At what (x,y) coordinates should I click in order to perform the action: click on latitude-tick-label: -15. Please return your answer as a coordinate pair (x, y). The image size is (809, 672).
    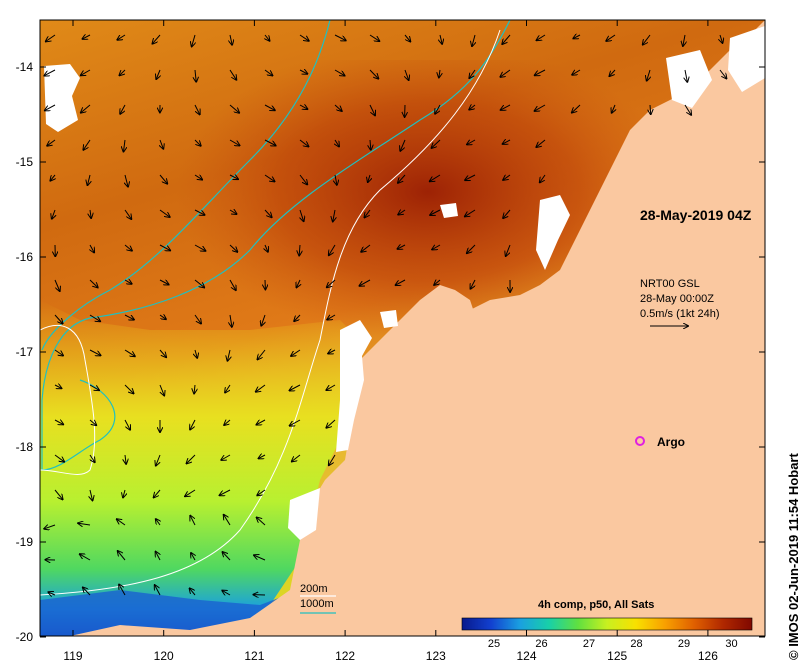
    Looking at the image, I should click on (25, 162).